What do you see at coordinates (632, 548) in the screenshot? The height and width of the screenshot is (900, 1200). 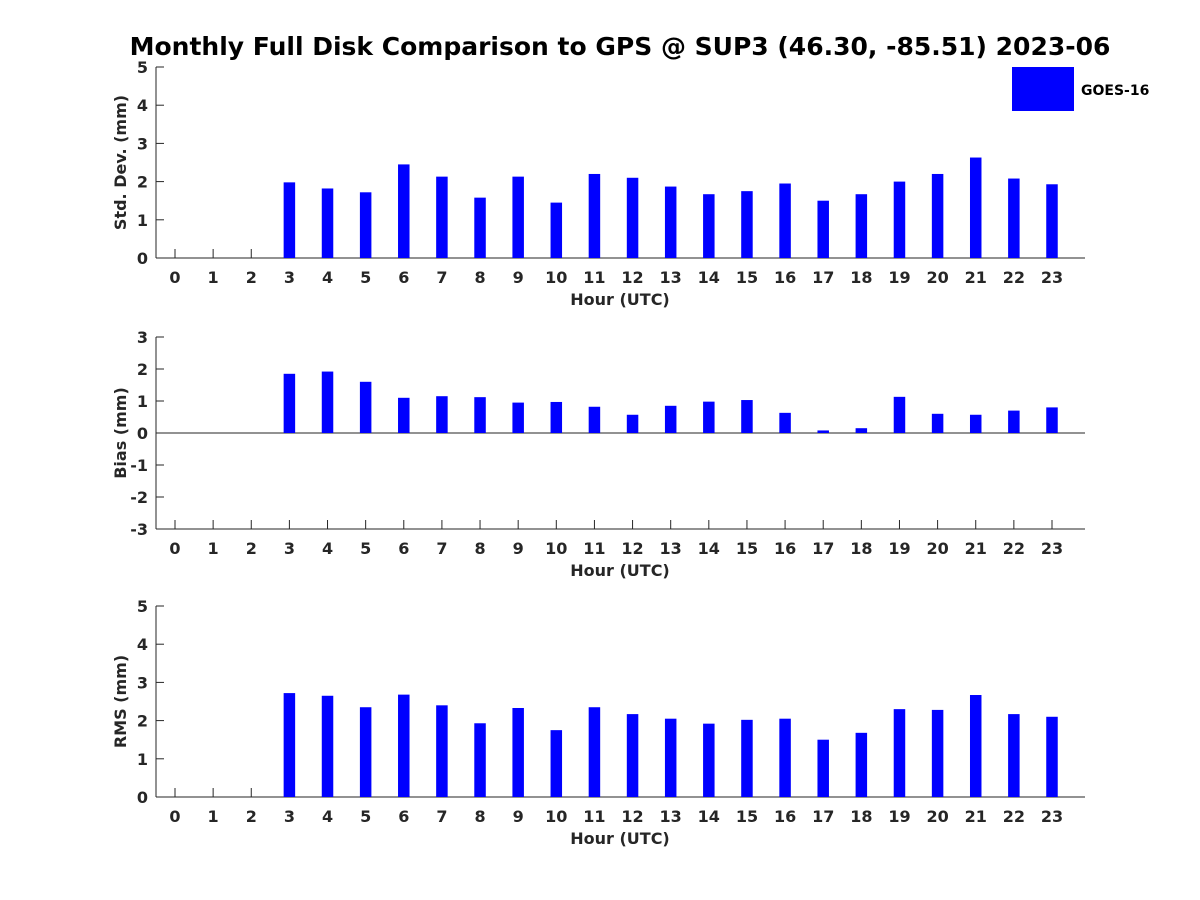 I see `x-tick-label: 12` at bounding box center [632, 548].